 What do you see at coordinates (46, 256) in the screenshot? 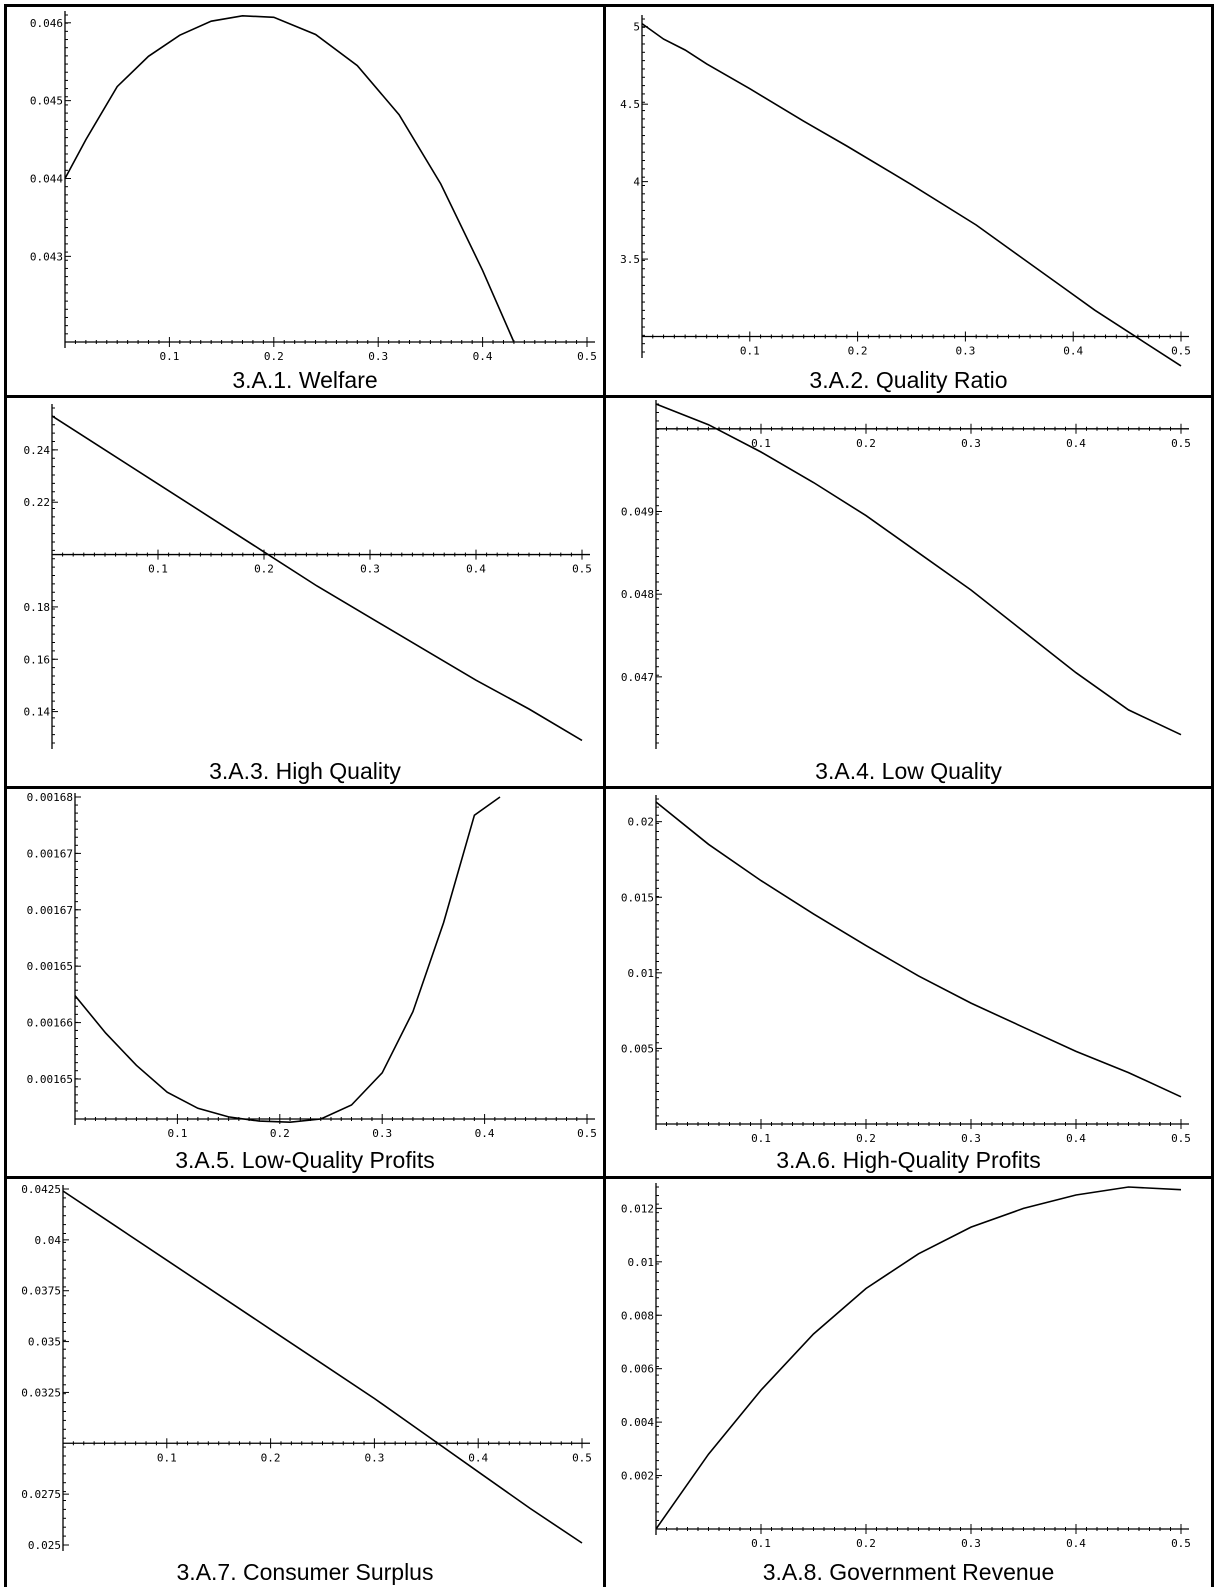
I see `y-tick-label: 0.043` at bounding box center [46, 256].